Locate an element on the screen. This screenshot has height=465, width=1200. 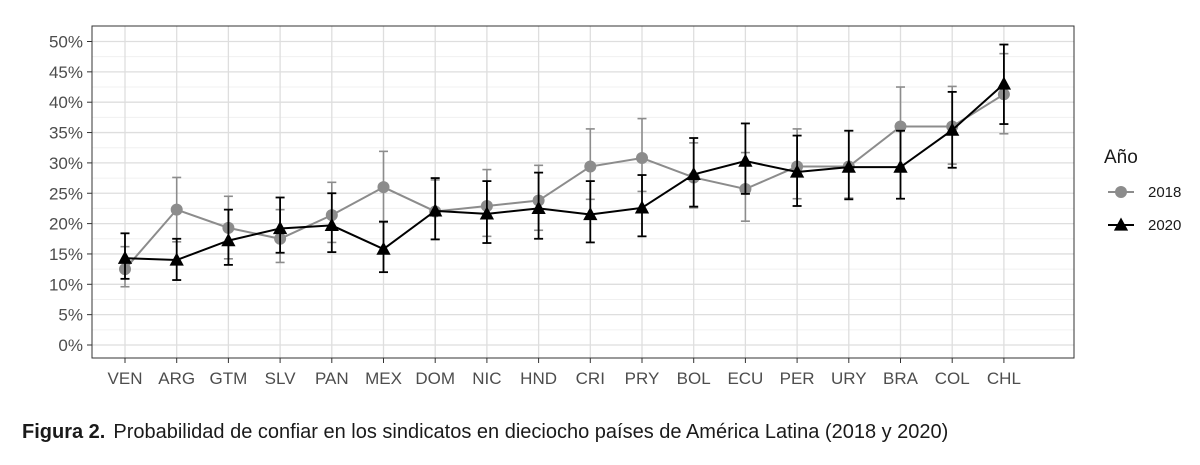
y-tick-label: 30% is located at coordinates (66, 163).